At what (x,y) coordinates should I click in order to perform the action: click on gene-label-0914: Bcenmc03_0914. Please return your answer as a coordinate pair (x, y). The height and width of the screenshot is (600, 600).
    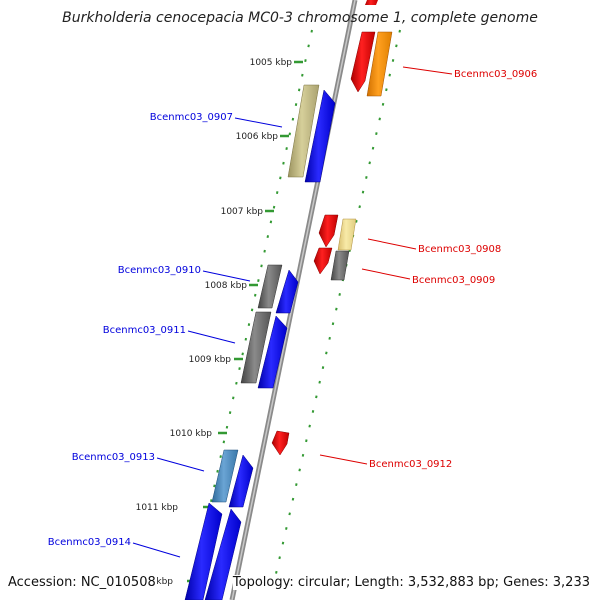
    Looking at the image, I should click on (89, 542).